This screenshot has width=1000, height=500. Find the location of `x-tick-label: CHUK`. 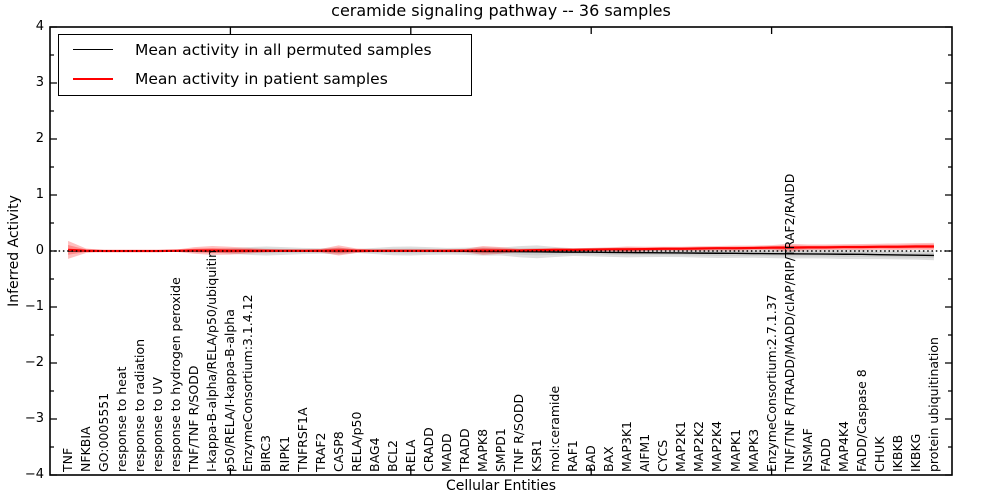

x-tick-label: CHUK is located at coordinates (879, 454).